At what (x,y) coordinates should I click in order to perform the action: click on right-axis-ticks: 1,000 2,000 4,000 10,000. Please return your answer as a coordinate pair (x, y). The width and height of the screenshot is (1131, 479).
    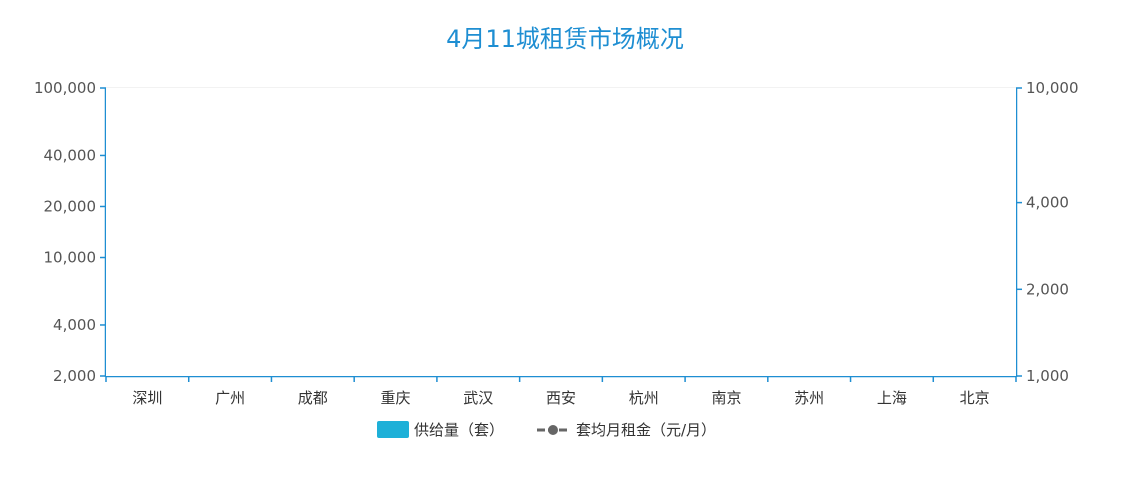
    Looking at the image, I should click on (1047, 232).